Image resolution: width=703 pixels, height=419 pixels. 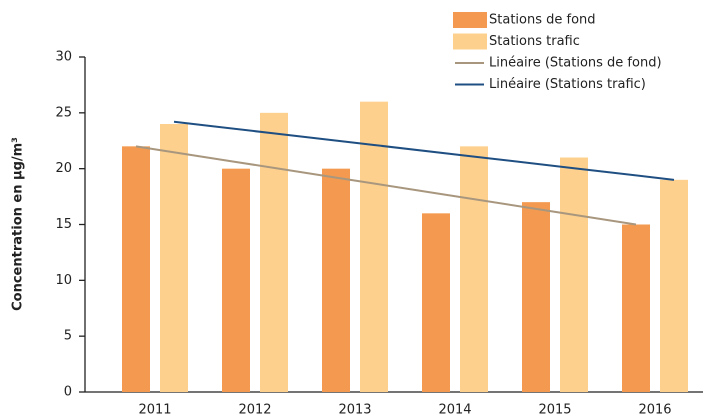 I want to click on x-tick-label: 2015, so click(x=554, y=410).